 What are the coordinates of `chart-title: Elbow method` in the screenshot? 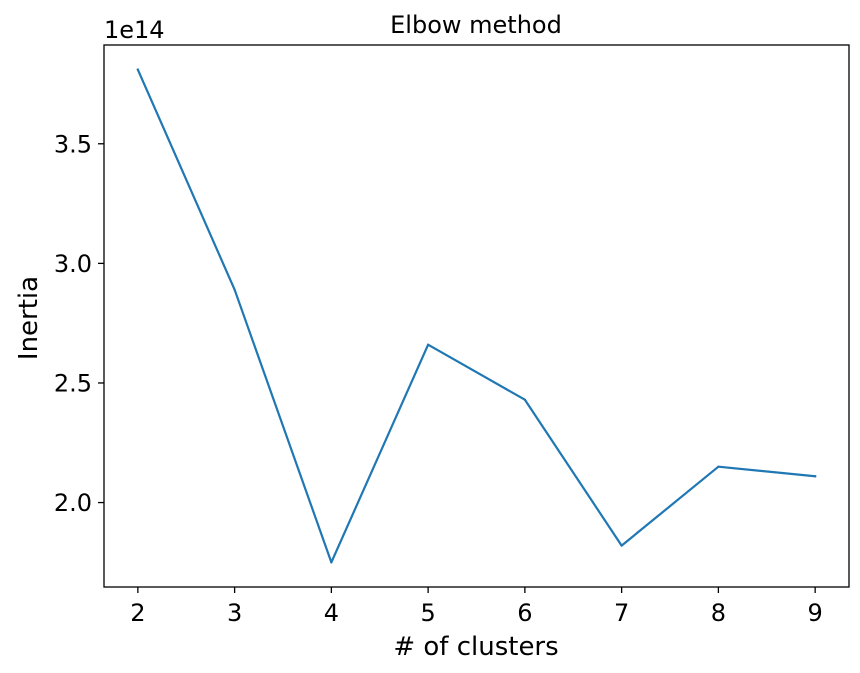 It's located at (476, 25).